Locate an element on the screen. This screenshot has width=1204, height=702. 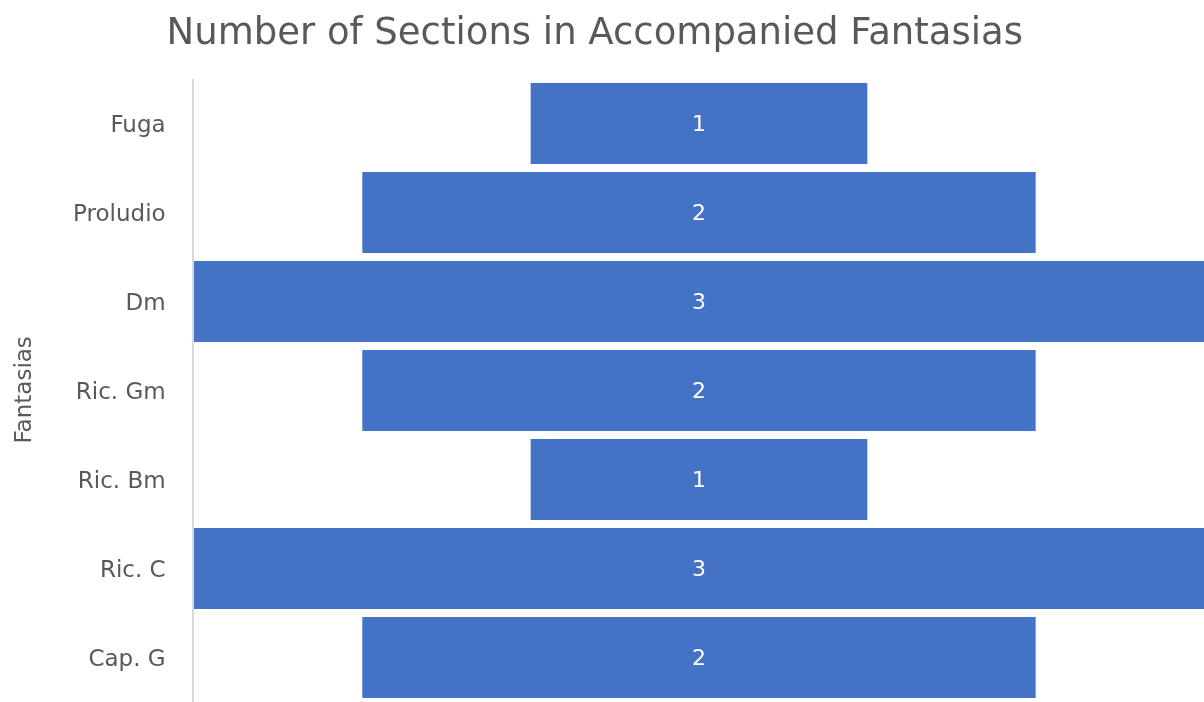
category-label: Cap. G is located at coordinates (127, 657).